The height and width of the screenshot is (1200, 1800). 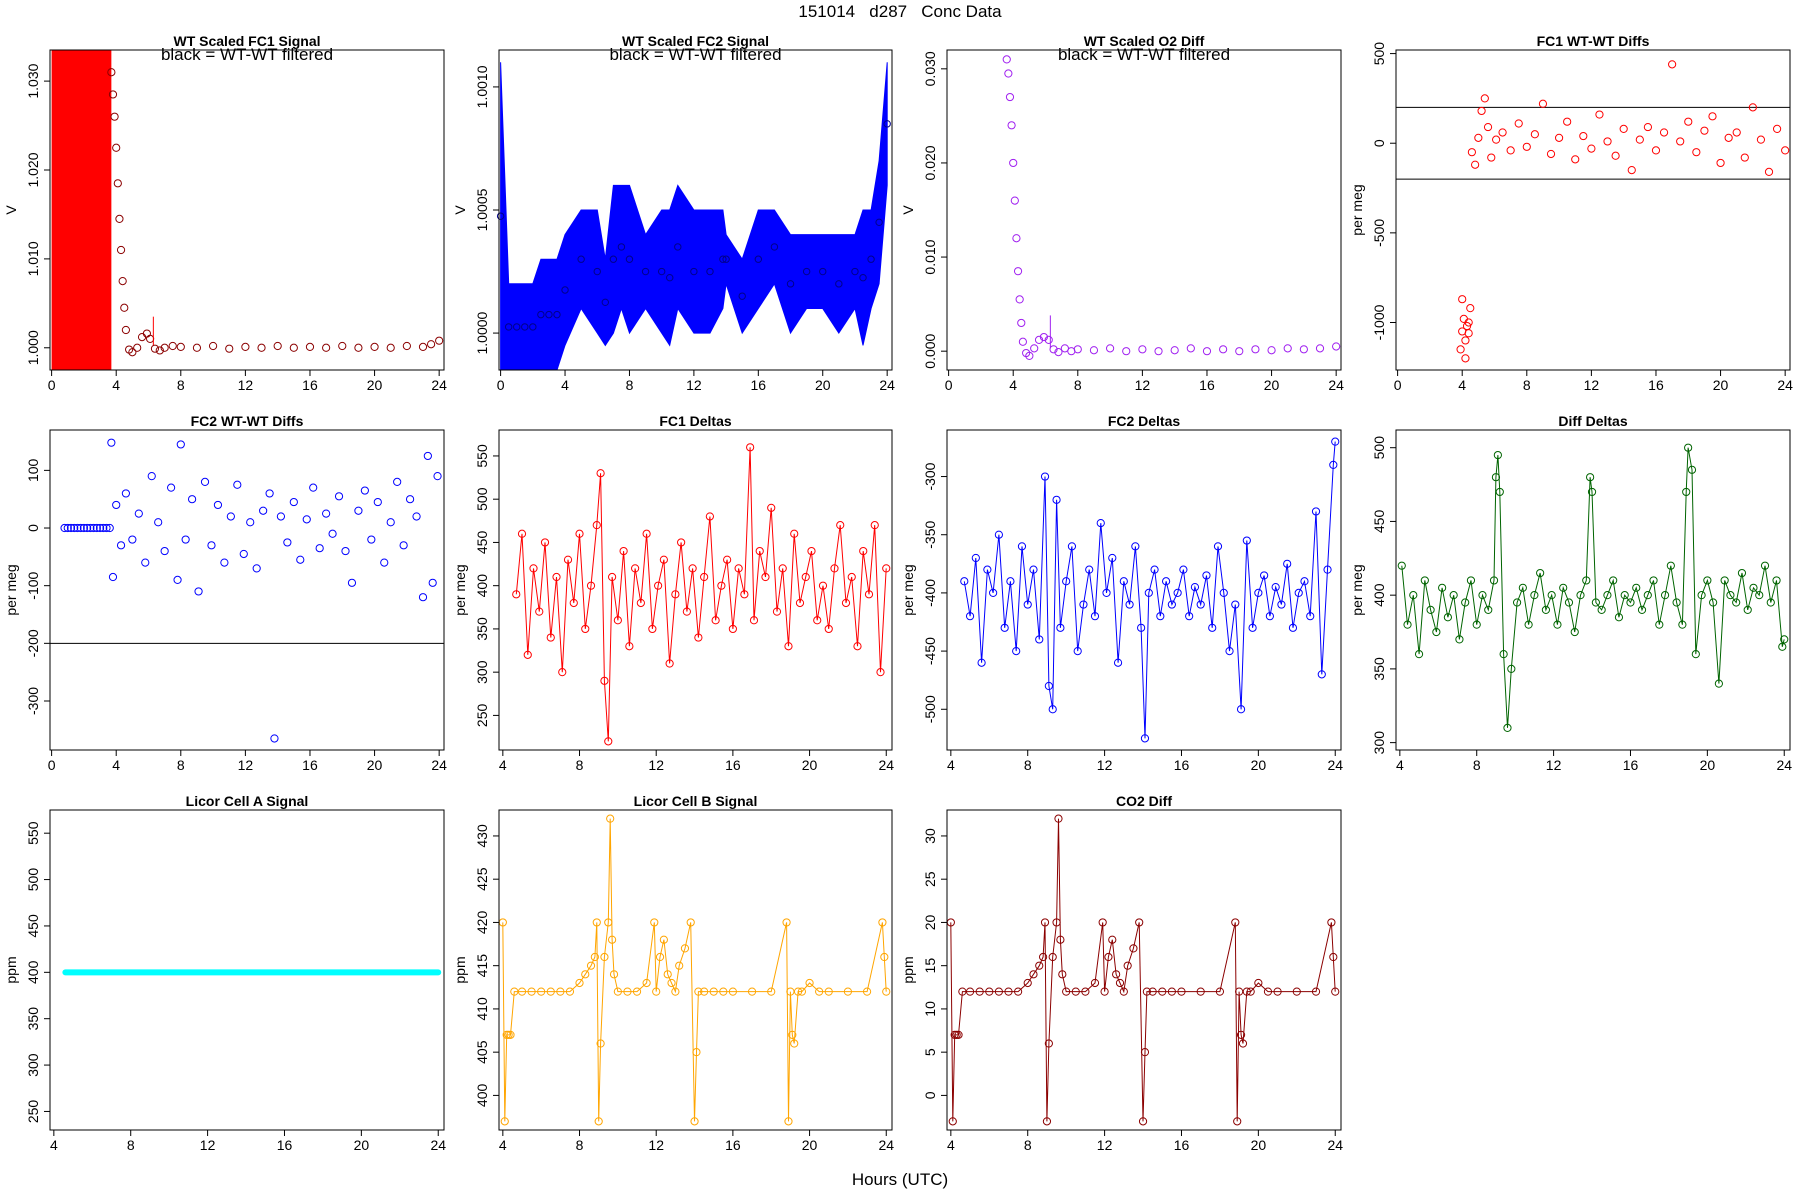 What do you see at coordinates (131, 1145) in the screenshot?
I see `x-tick-label: 8` at bounding box center [131, 1145].